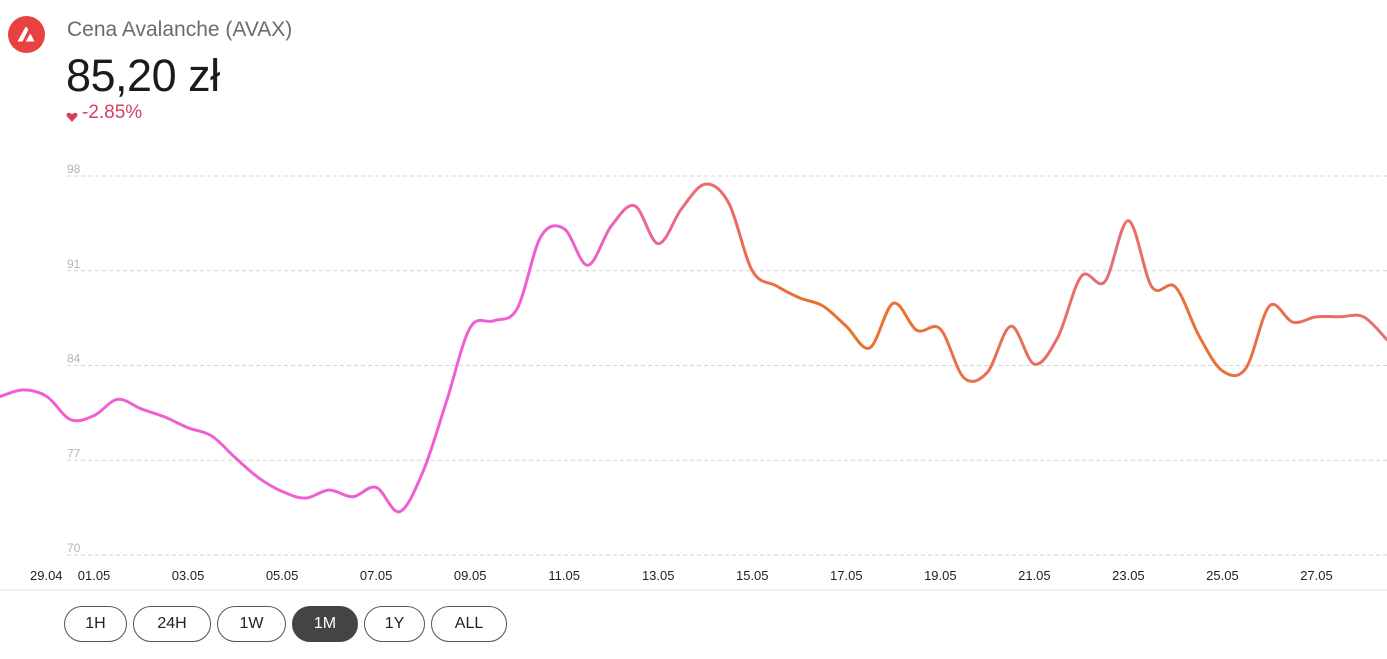 This screenshot has width=1387, height=659. What do you see at coordinates (1222, 575) in the screenshot?
I see `x-tick-label: 25.05` at bounding box center [1222, 575].